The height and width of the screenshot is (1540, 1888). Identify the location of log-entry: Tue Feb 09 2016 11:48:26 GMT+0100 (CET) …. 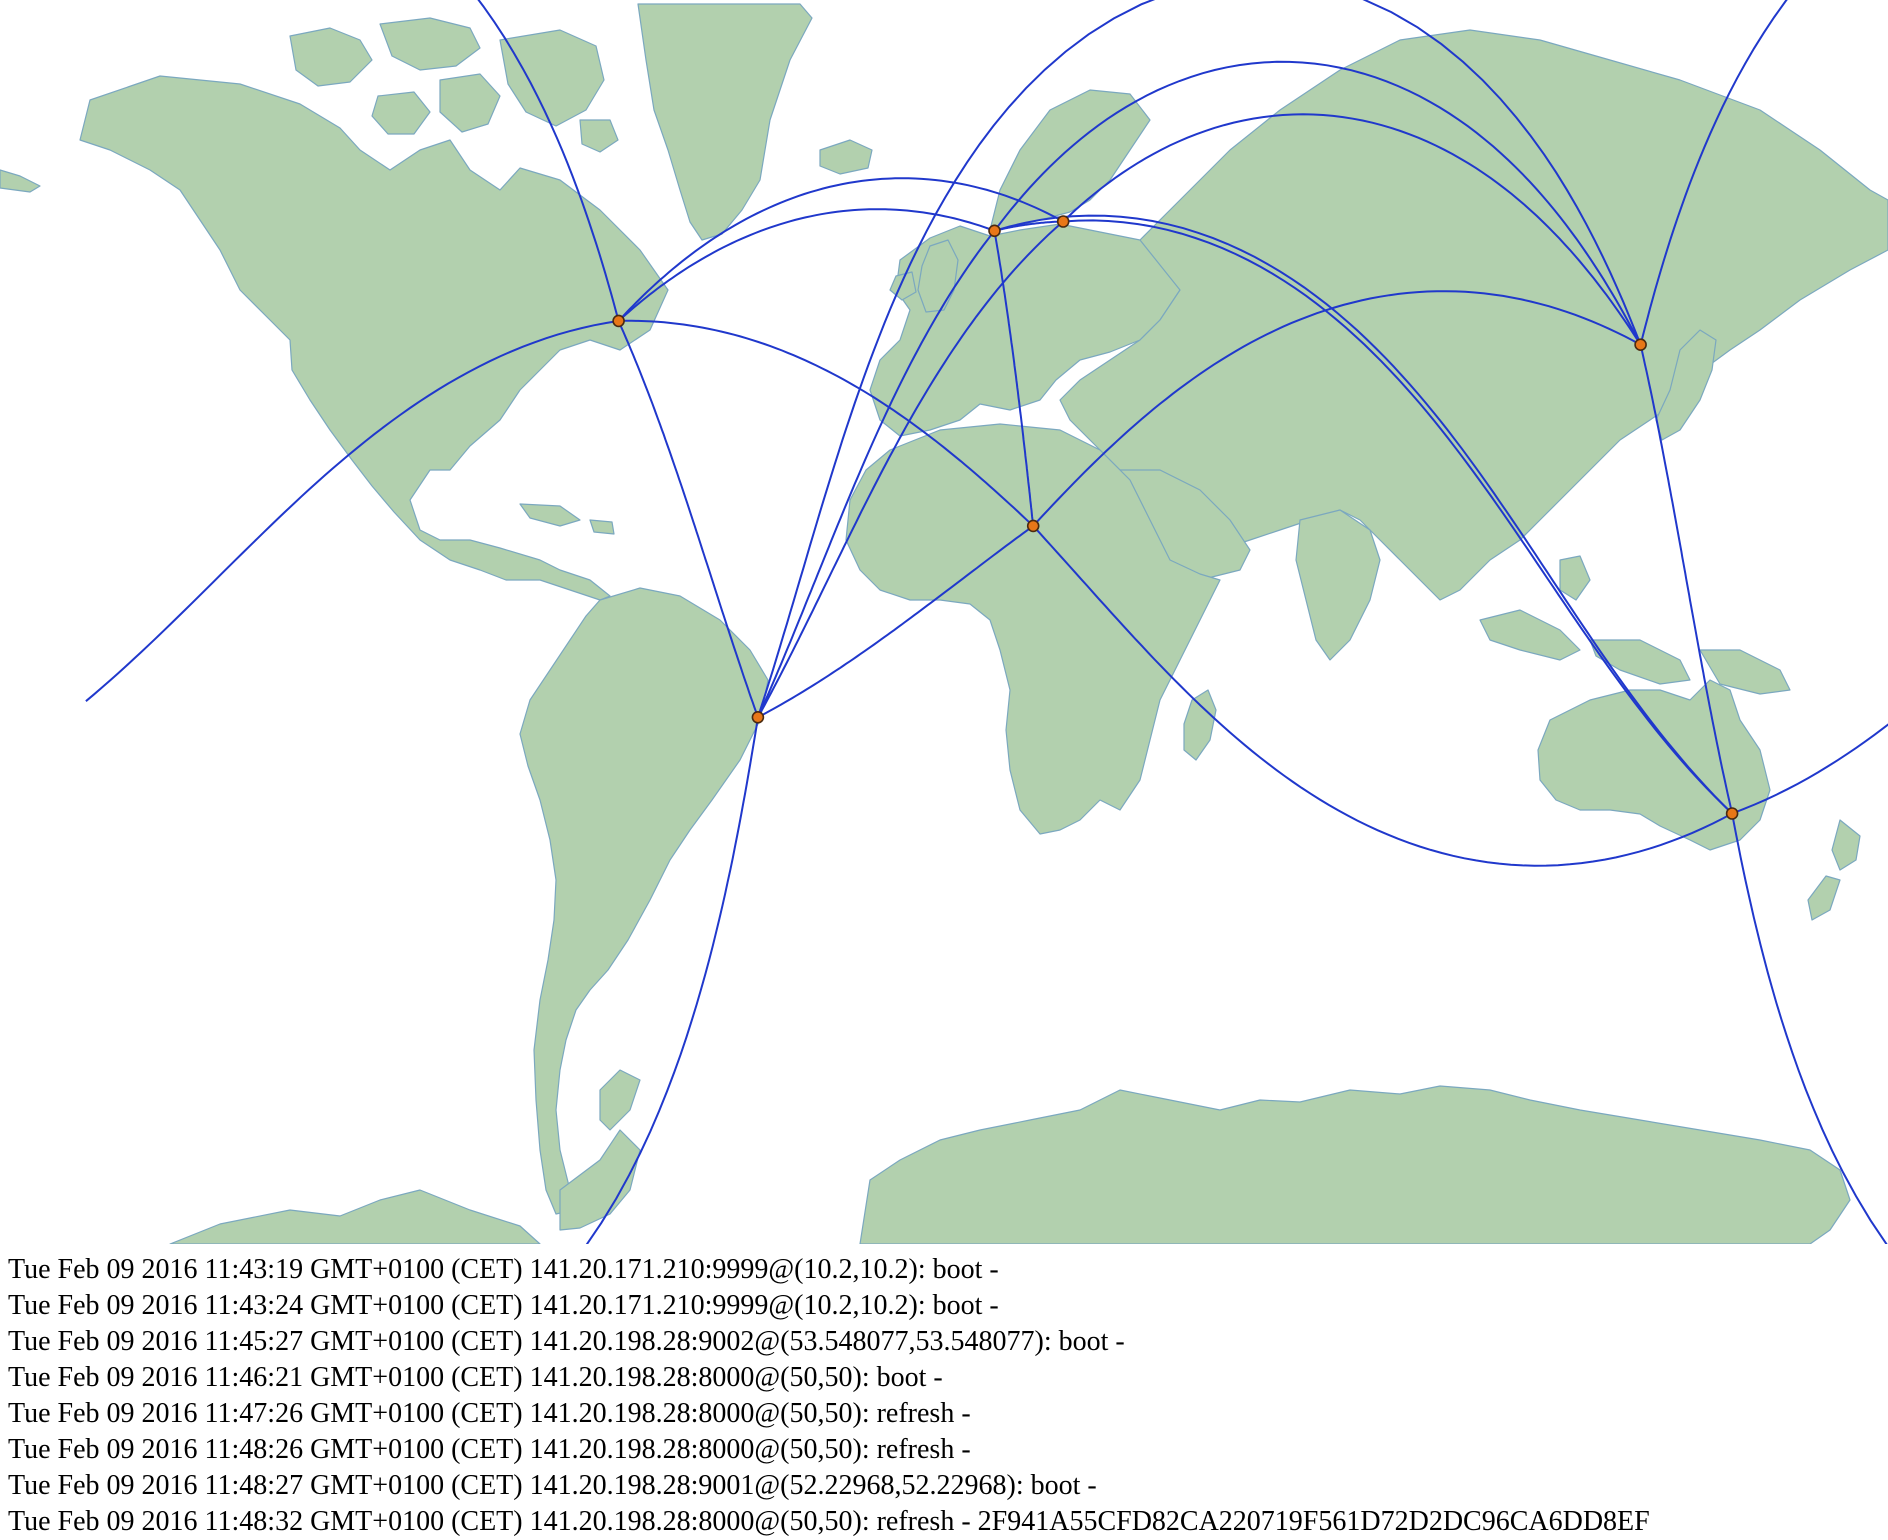
(948, 1450).